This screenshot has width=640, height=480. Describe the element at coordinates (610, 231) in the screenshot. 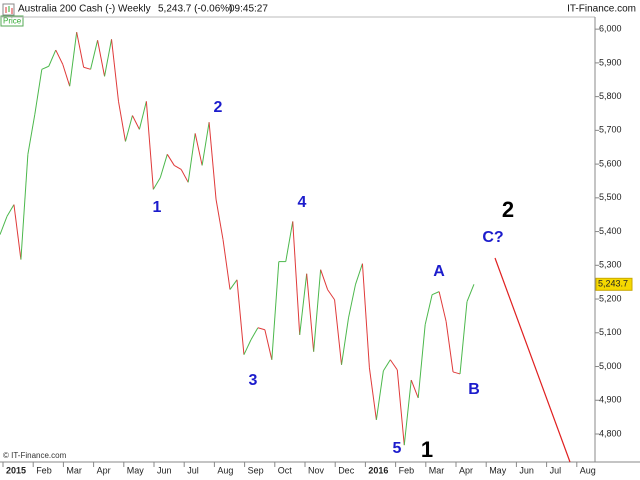

I see `y-tick-label: 5,400` at that location.